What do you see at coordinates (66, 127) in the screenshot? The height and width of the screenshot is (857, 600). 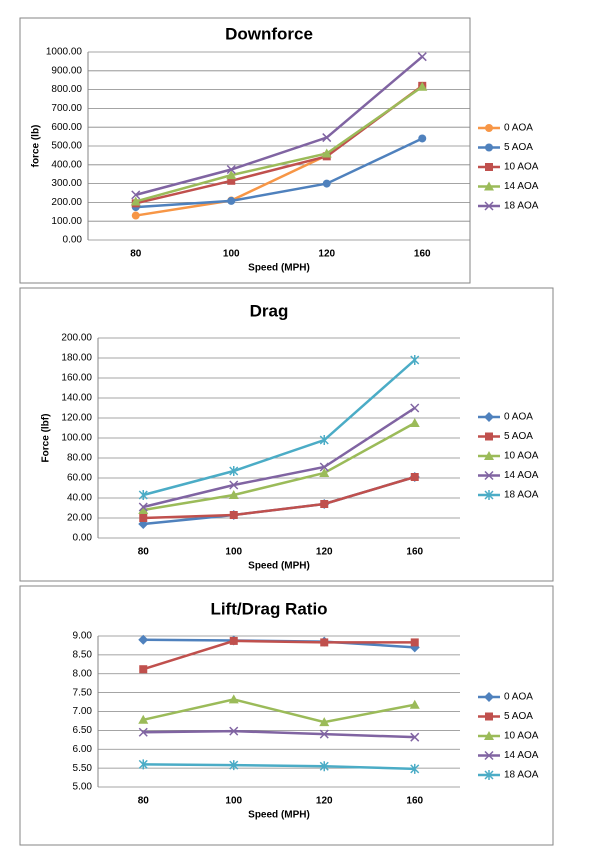 I see `y-tick-label: 600.00` at bounding box center [66, 127].